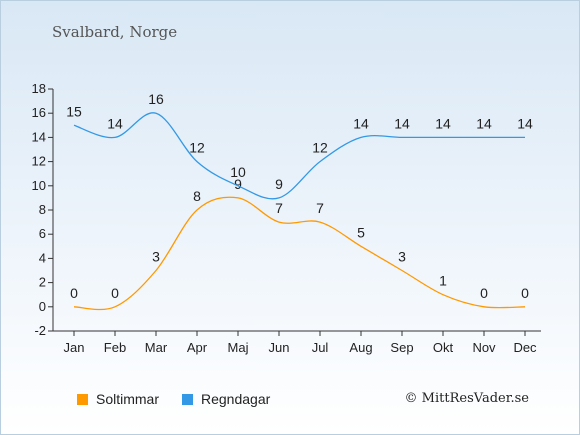  Describe the element at coordinates (238, 184) in the screenshot. I see `data-label-soltimmar: 9` at that location.